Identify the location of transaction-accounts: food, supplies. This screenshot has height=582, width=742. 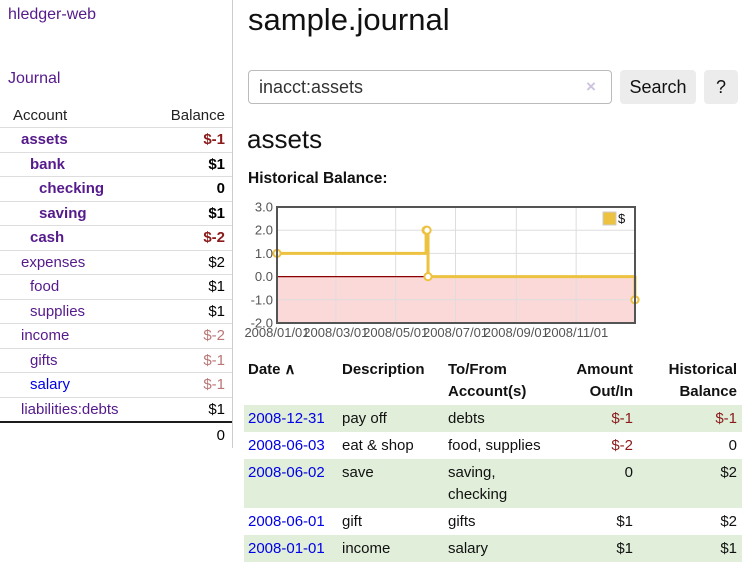
(494, 445).